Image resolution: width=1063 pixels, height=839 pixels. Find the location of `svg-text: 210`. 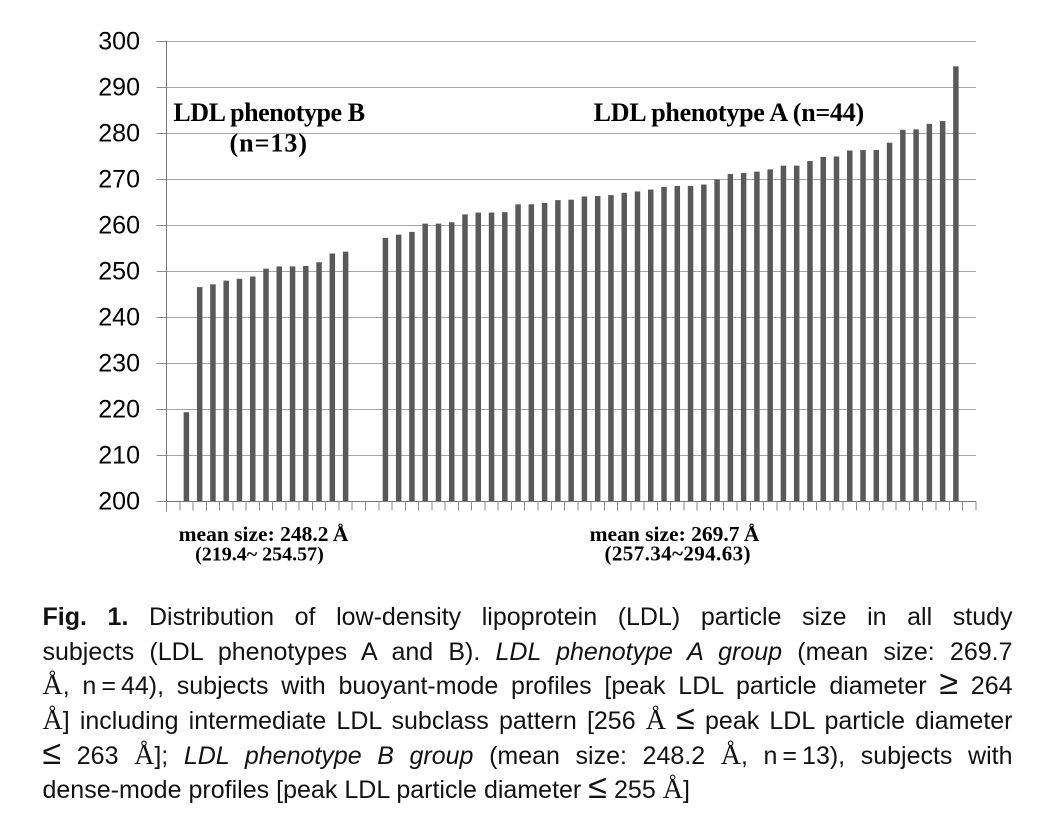

svg-text: 210 is located at coordinates (119, 455).